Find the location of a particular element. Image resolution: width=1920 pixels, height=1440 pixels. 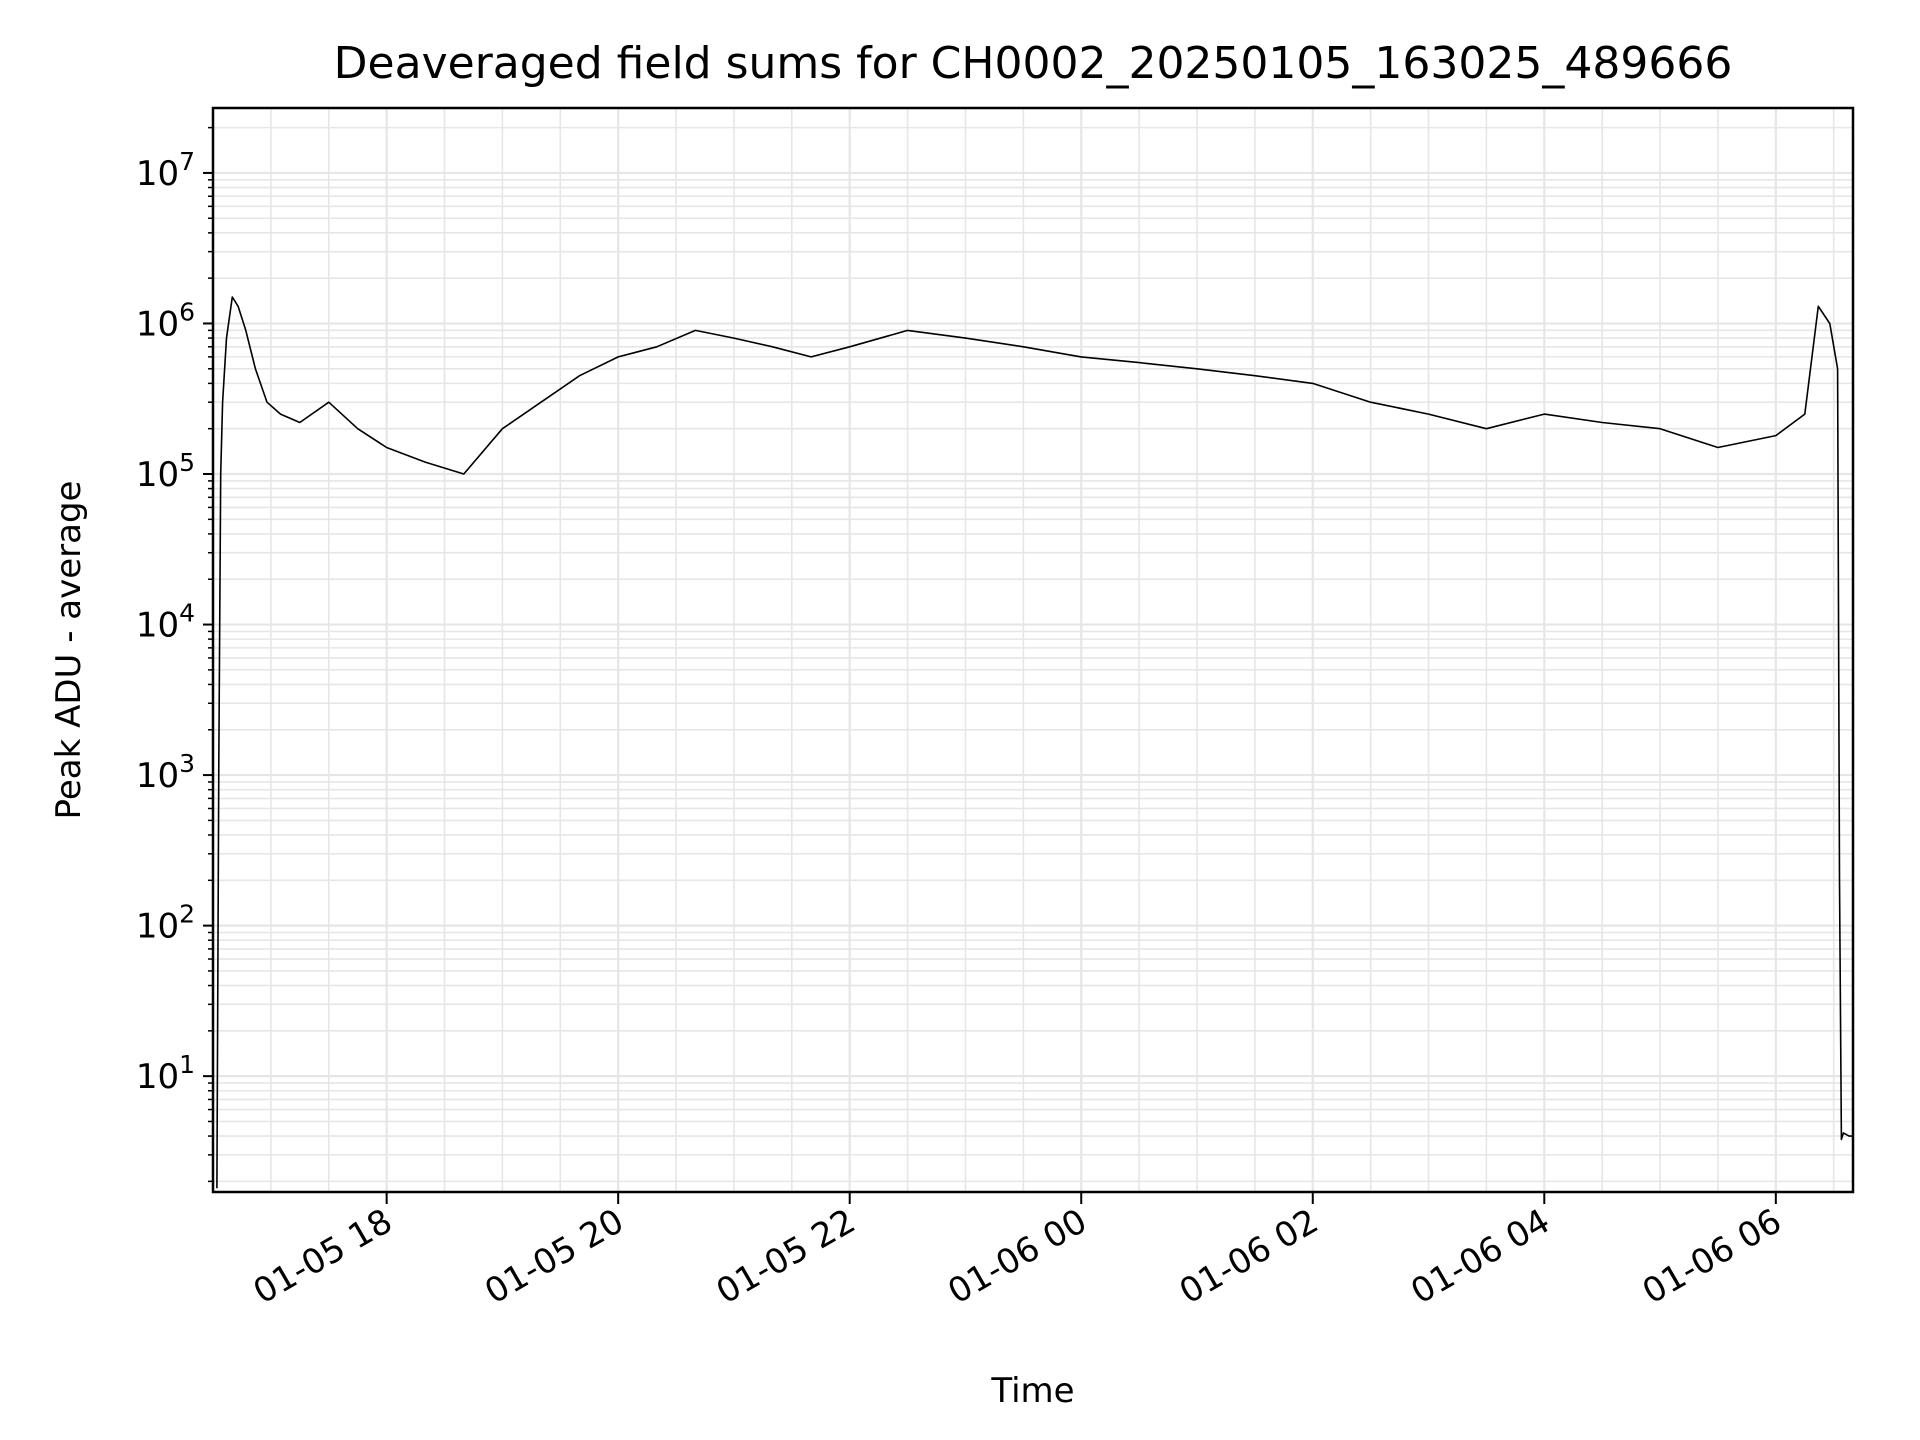

x-axis-label: Time is located at coordinates (1032, 1391).